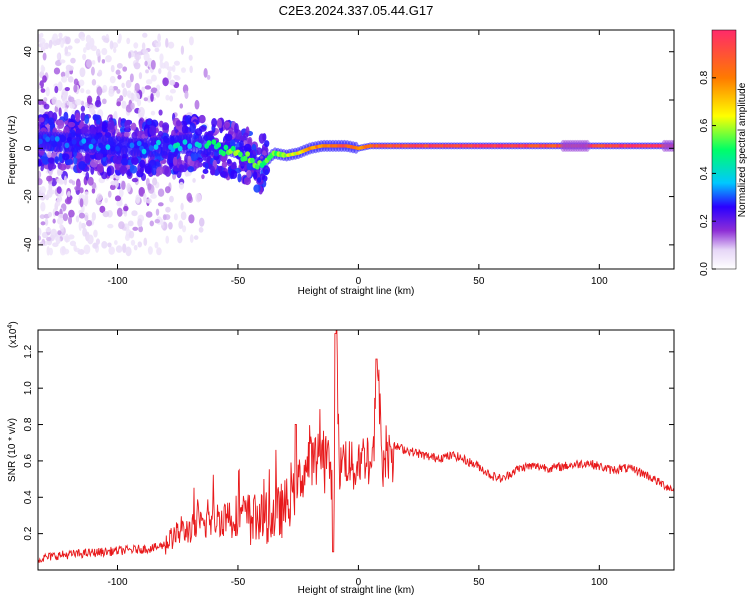 This screenshot has width=750, height=600. I want to click on snr-x-tick-label: -100, so click(117, 582).